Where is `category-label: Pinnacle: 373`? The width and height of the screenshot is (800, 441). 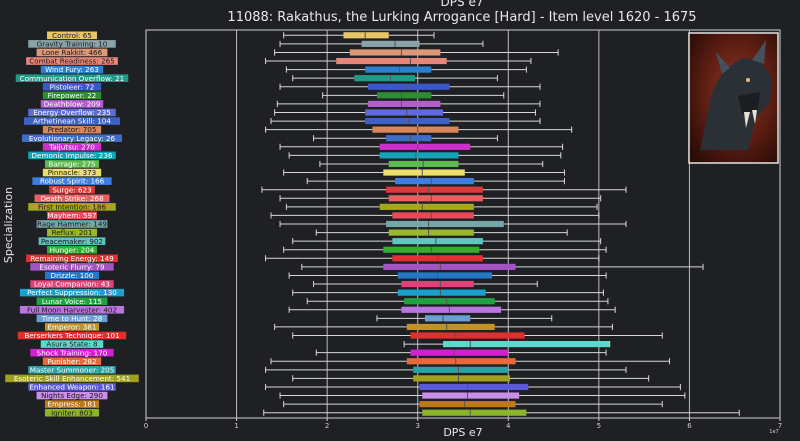 category-label: Pinnacle: 373 is located at coordinates (72, 172).